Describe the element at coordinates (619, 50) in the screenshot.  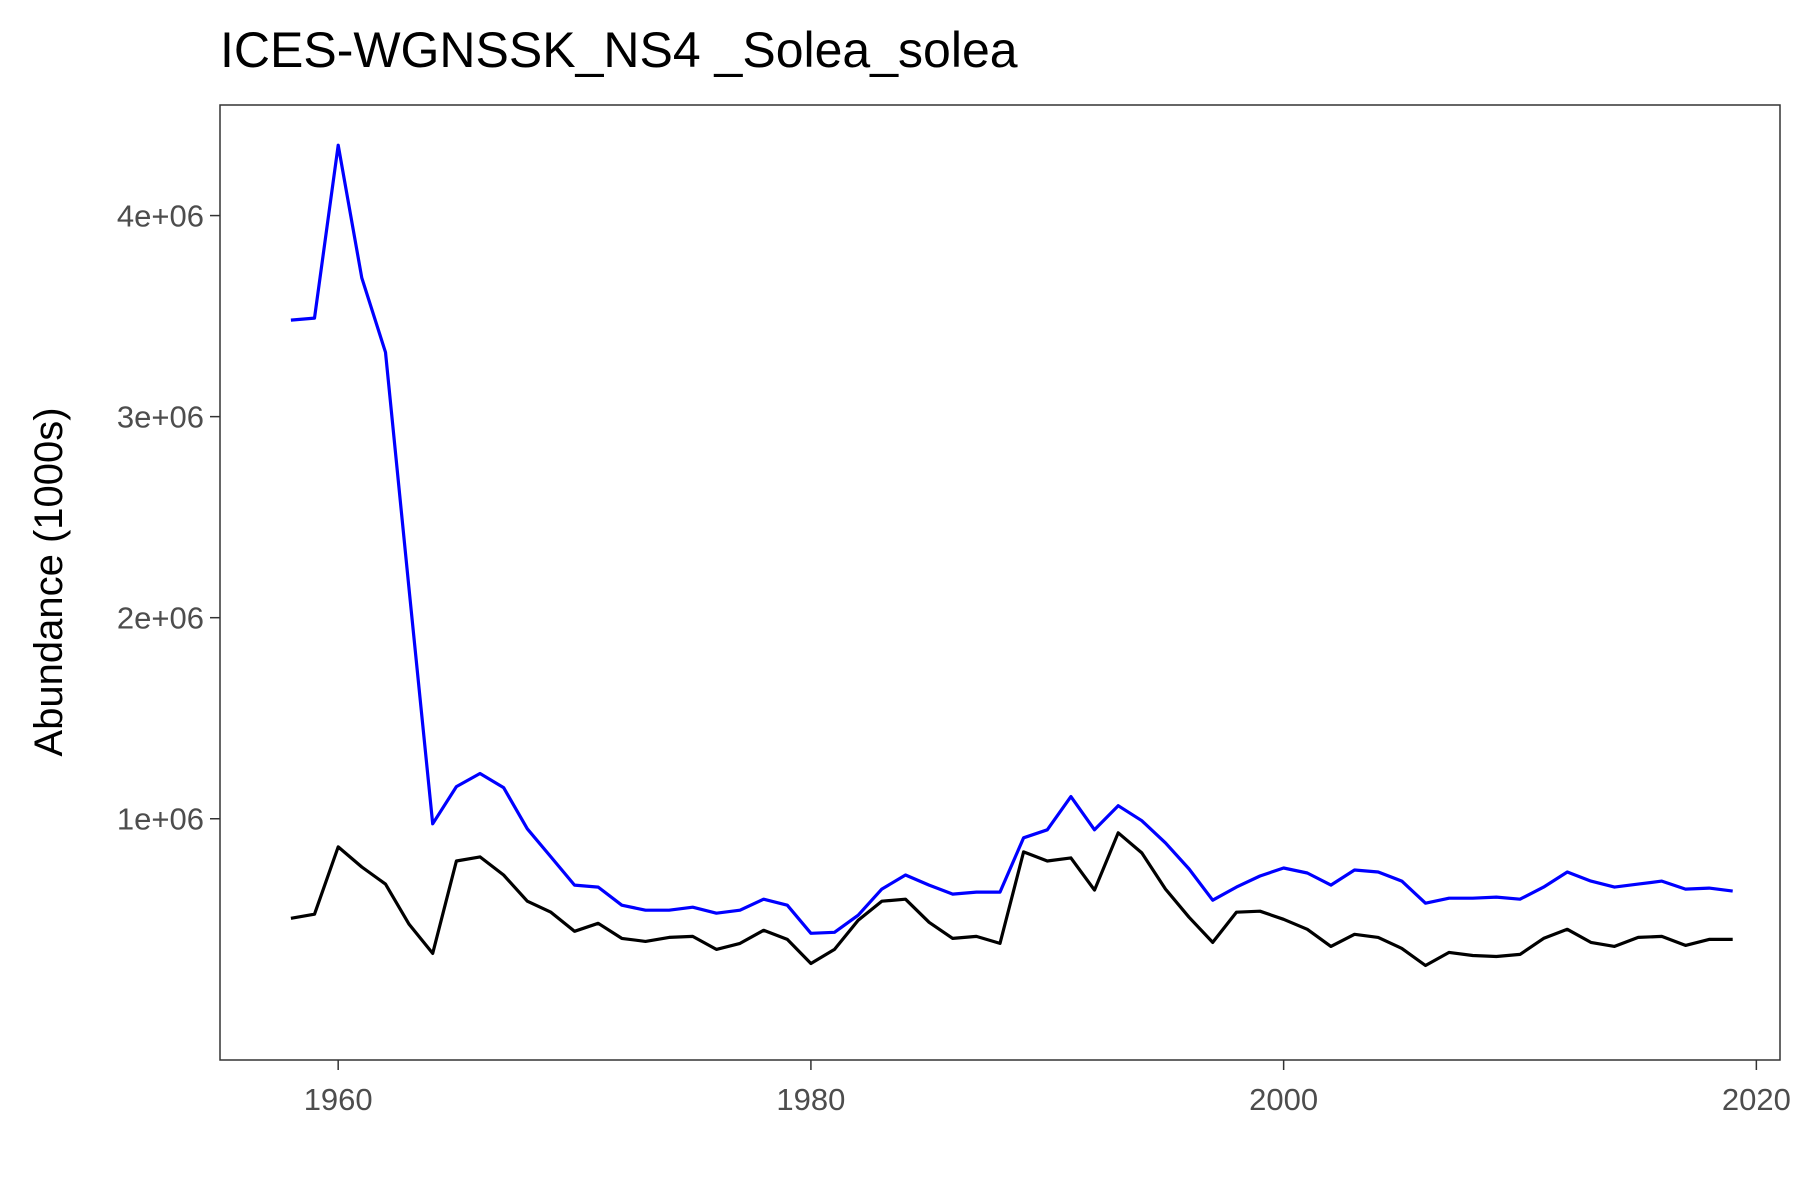
I see `chart-title: ICES-WGNSSK_NS4 _Solea_solea` at that location.